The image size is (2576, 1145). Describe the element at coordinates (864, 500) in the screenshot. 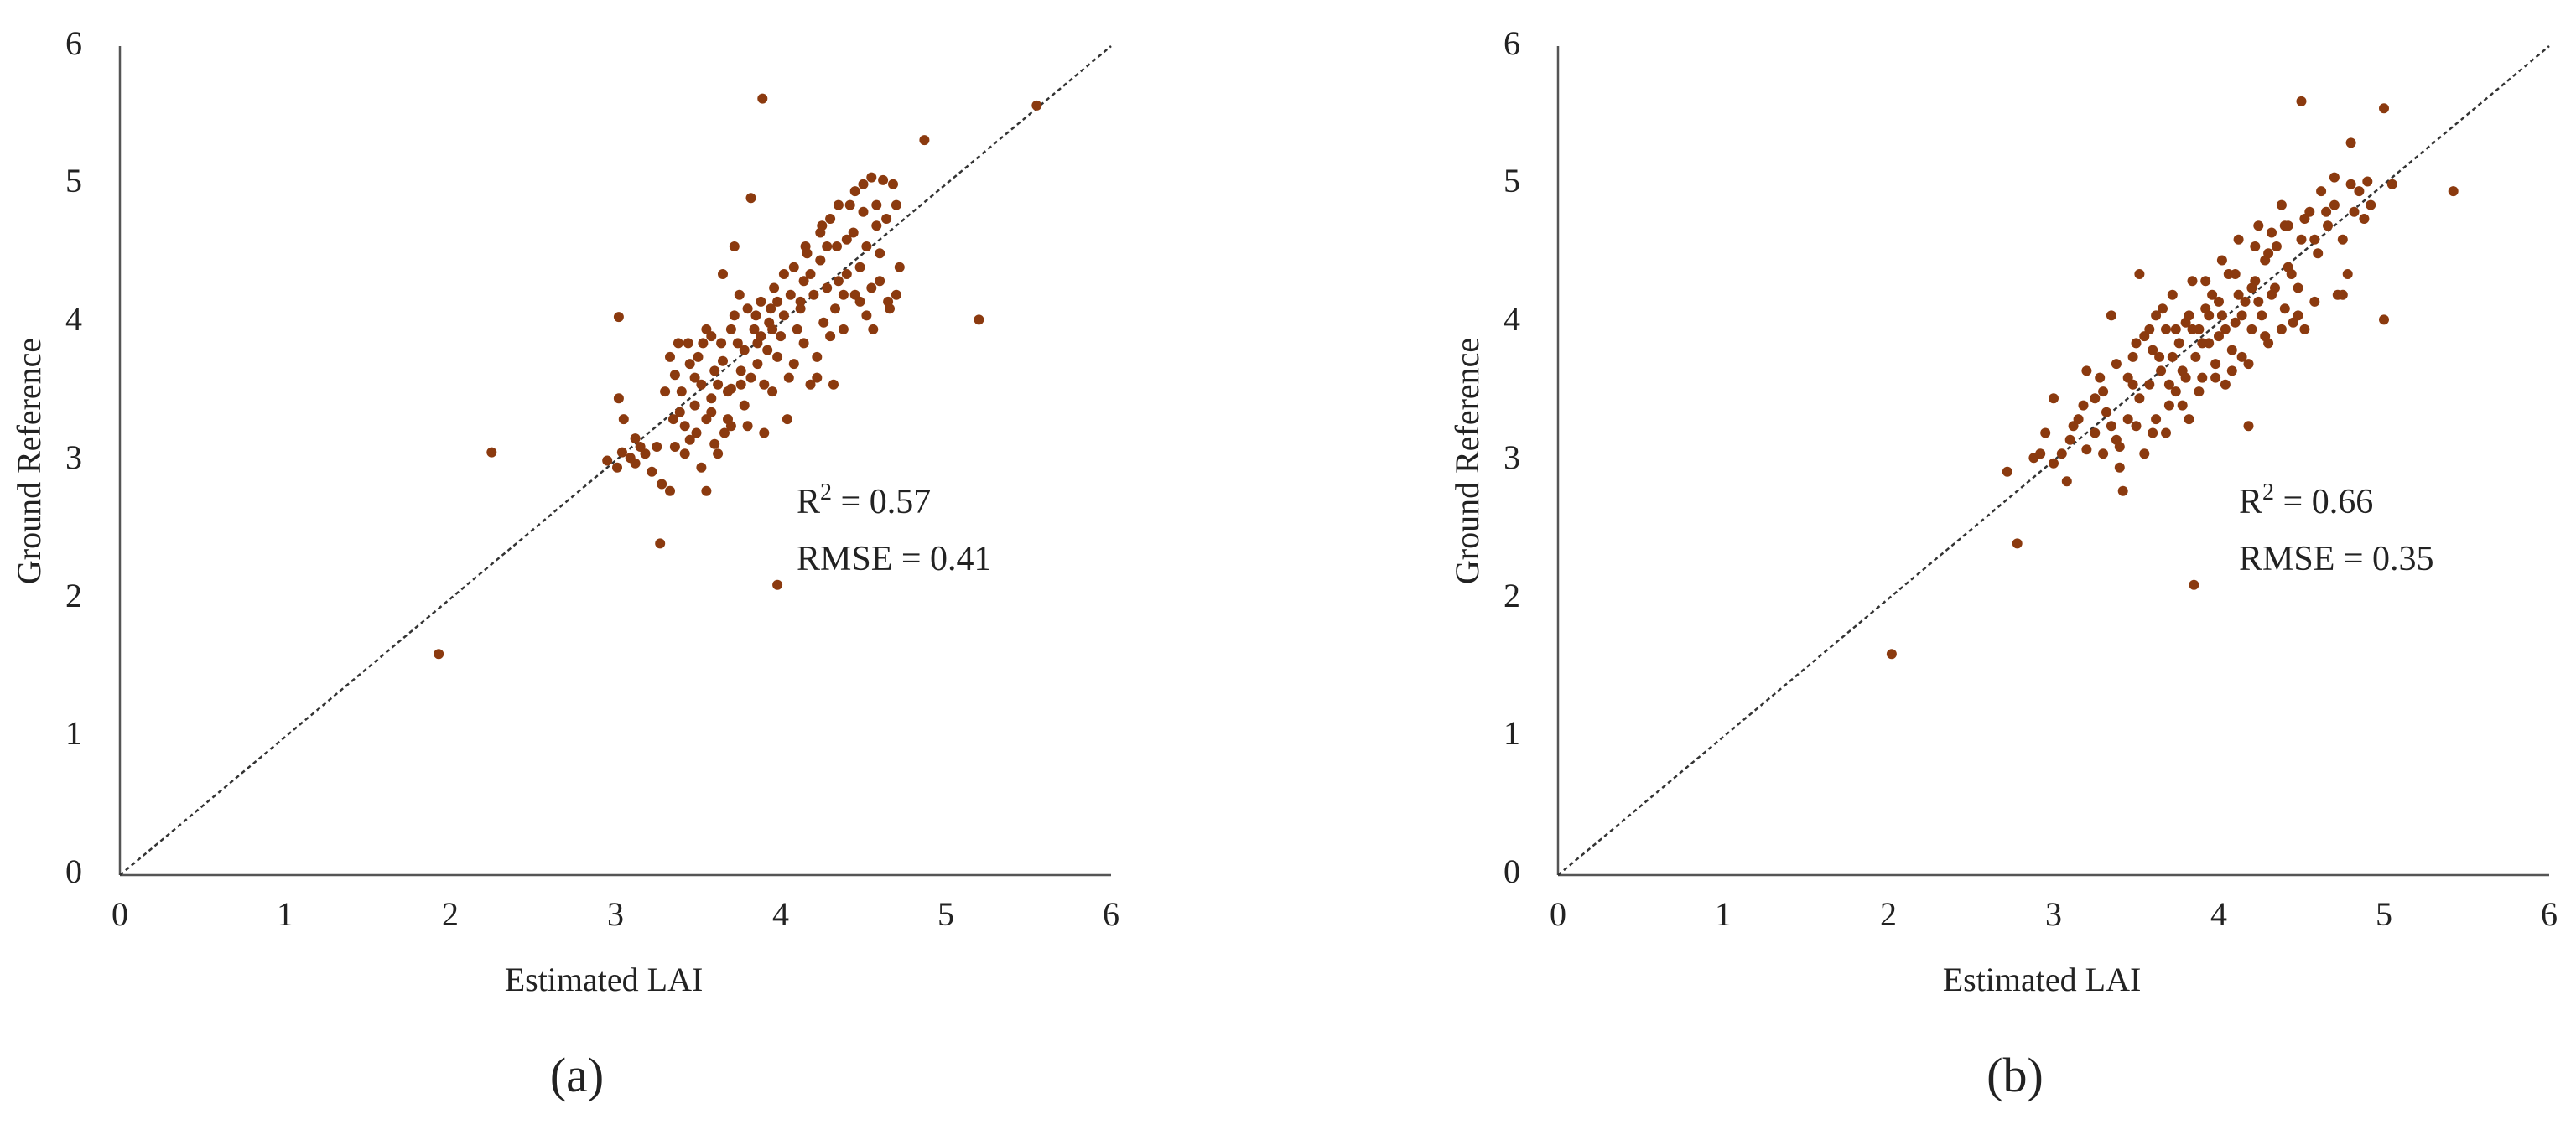

I see `r-squared-label: R2 = 0.57` at that location.